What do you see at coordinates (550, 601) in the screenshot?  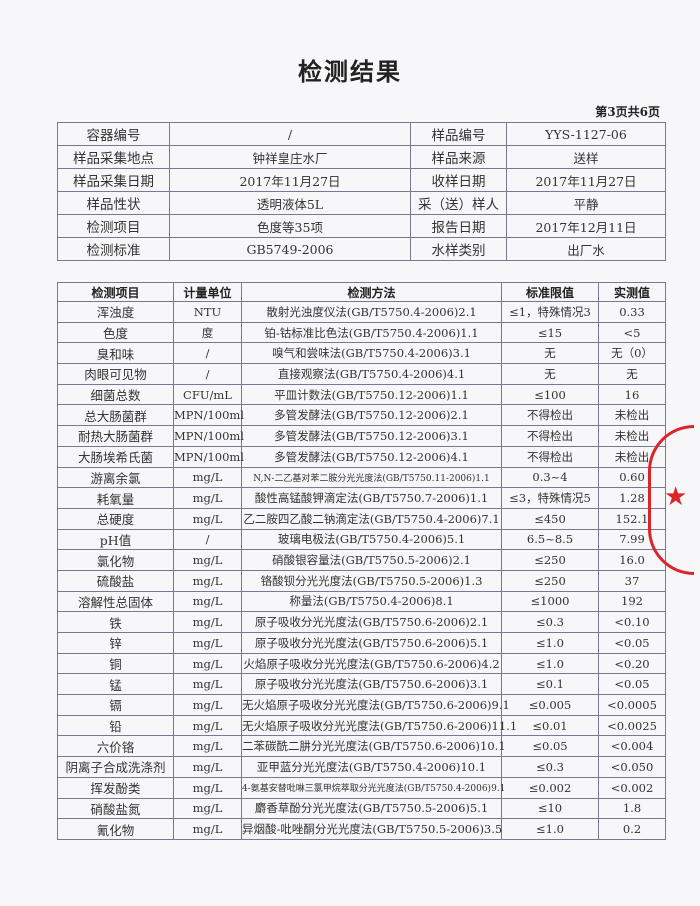 I see `cell-limit: ≤1000` at bounding box center [550, 601].